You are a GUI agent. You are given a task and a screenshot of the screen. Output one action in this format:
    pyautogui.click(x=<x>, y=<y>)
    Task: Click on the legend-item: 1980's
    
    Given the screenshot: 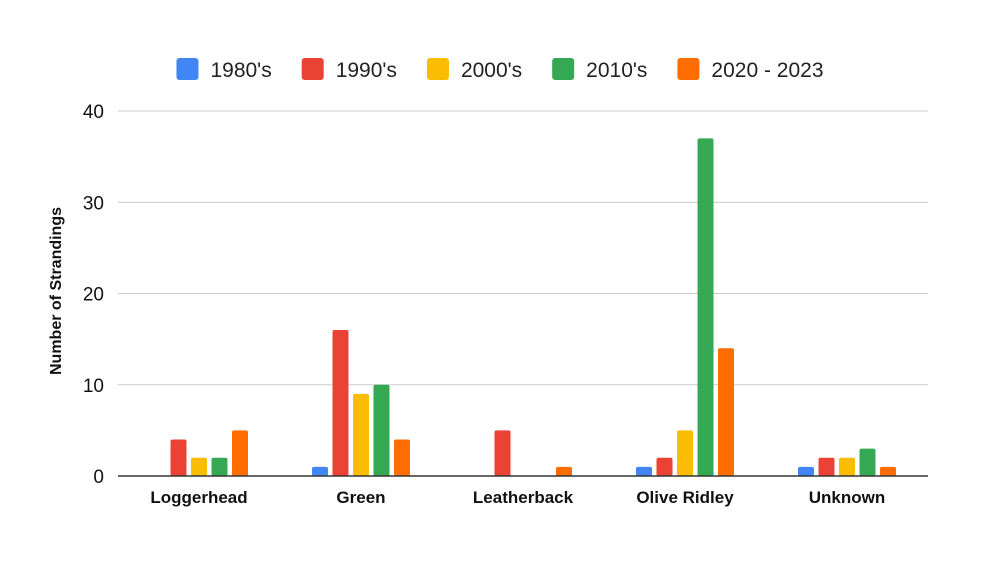 What is the action you would take?
    pyautogui.click(x=224, y=70)
    